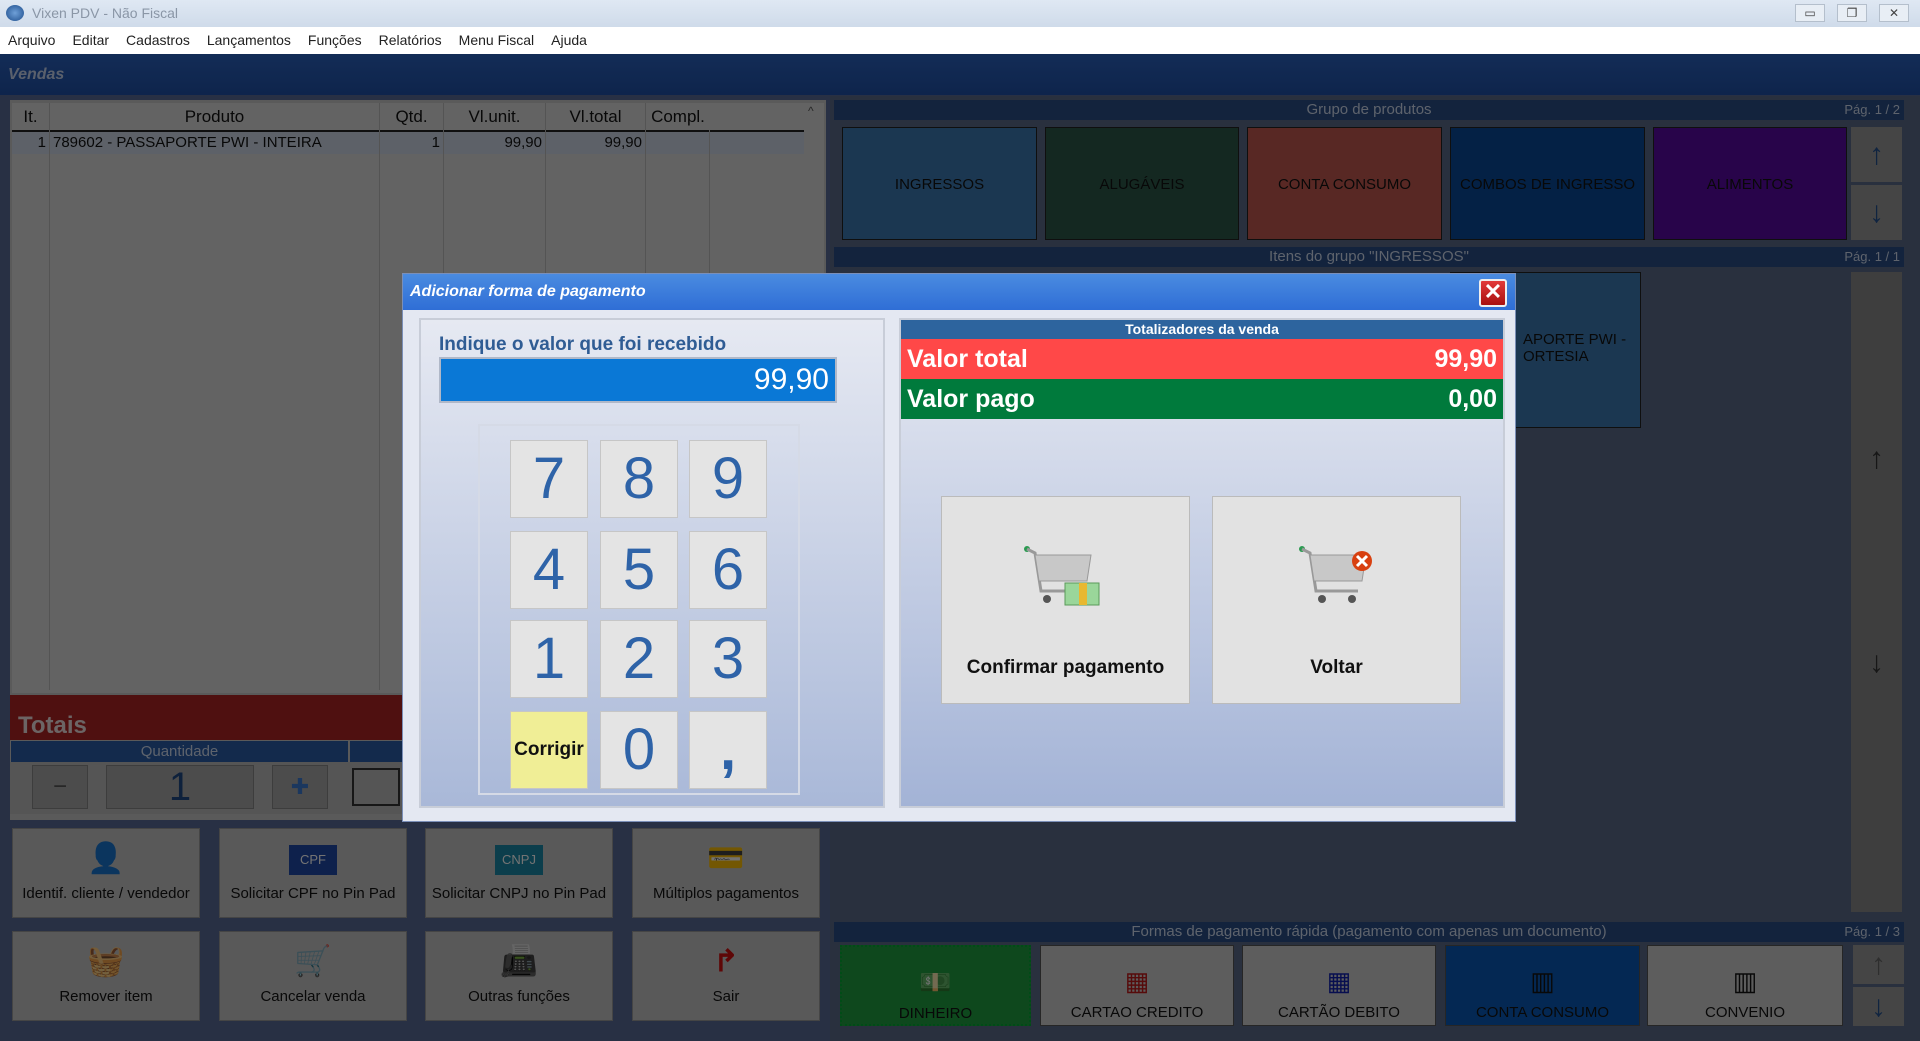  What do you see at coordinates (410, 40) in the screenshot?
I see `menu-relatorios: Relatórios` at bounding box center [410, 40].